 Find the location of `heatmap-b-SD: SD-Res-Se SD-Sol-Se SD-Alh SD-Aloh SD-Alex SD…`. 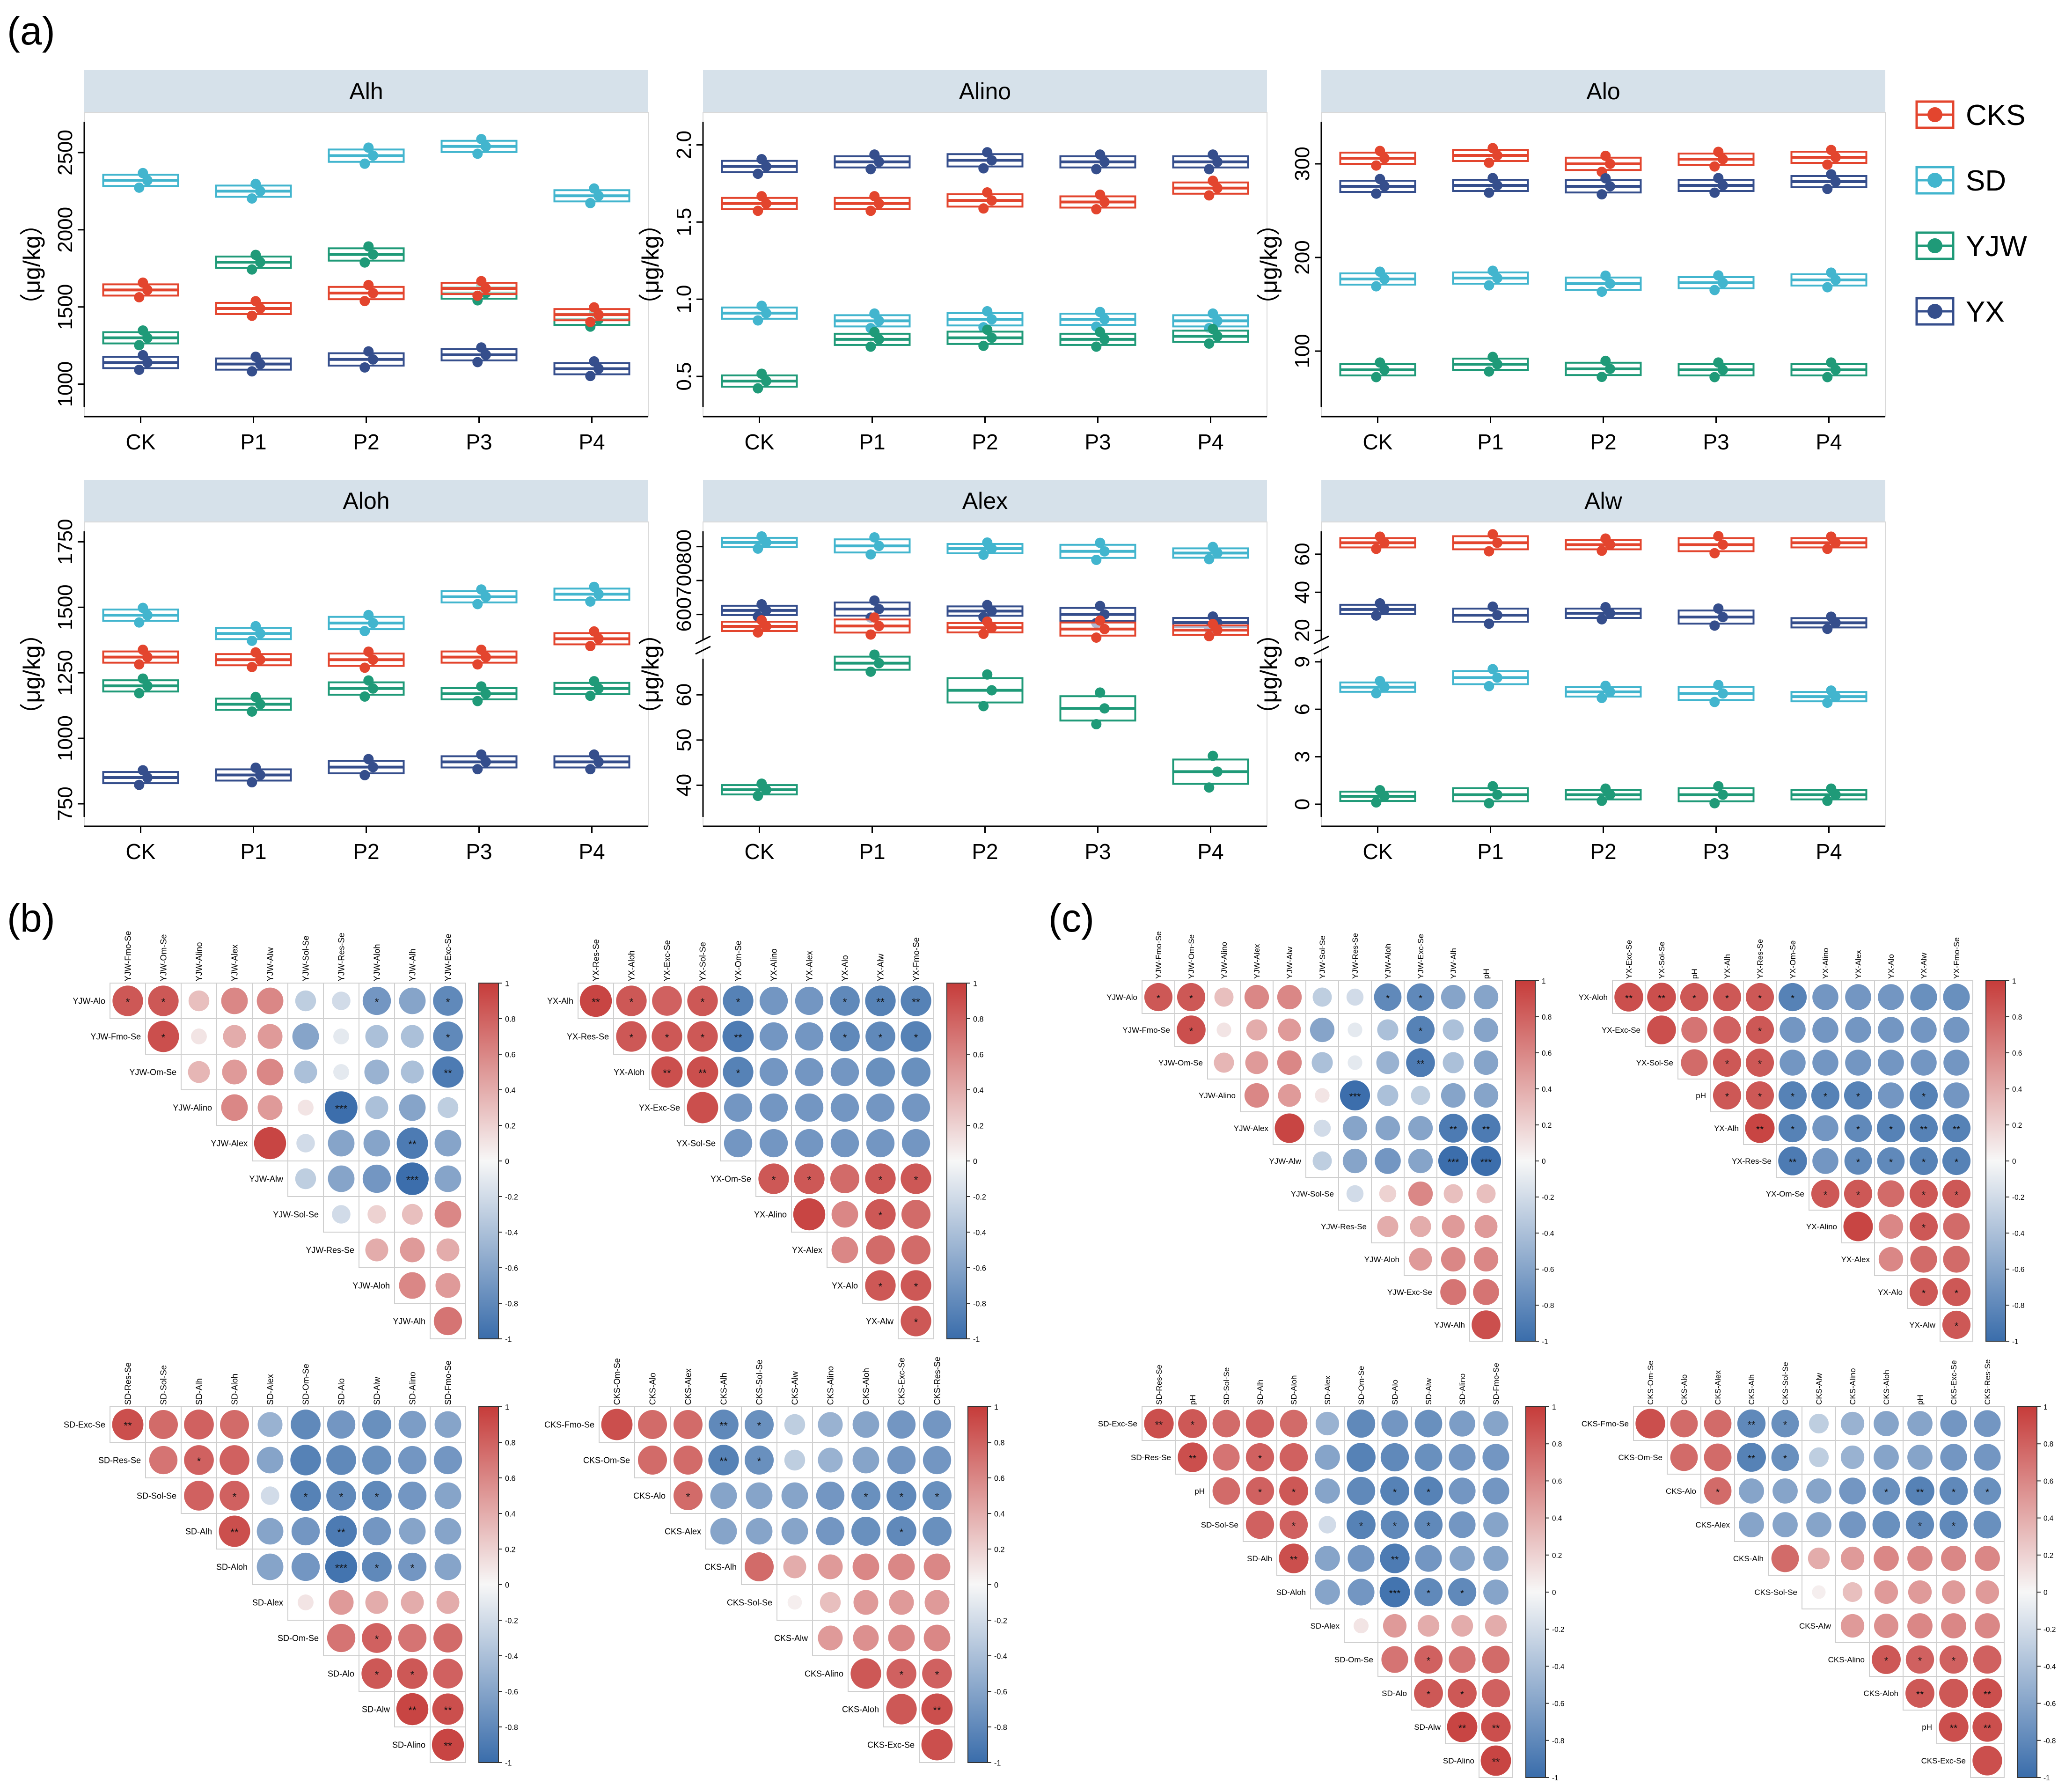

heatmap-b-SD: SD-Res-Se SD-Sol-Se SD-Alh SD-Aloh SD-Alex SD… is located at coordinates (291, 1564).